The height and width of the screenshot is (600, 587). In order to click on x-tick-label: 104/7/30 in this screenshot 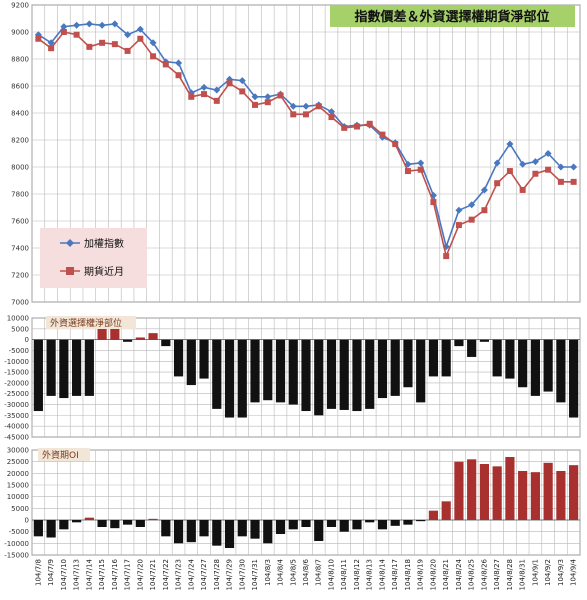, I will do `click(242, 574)`.